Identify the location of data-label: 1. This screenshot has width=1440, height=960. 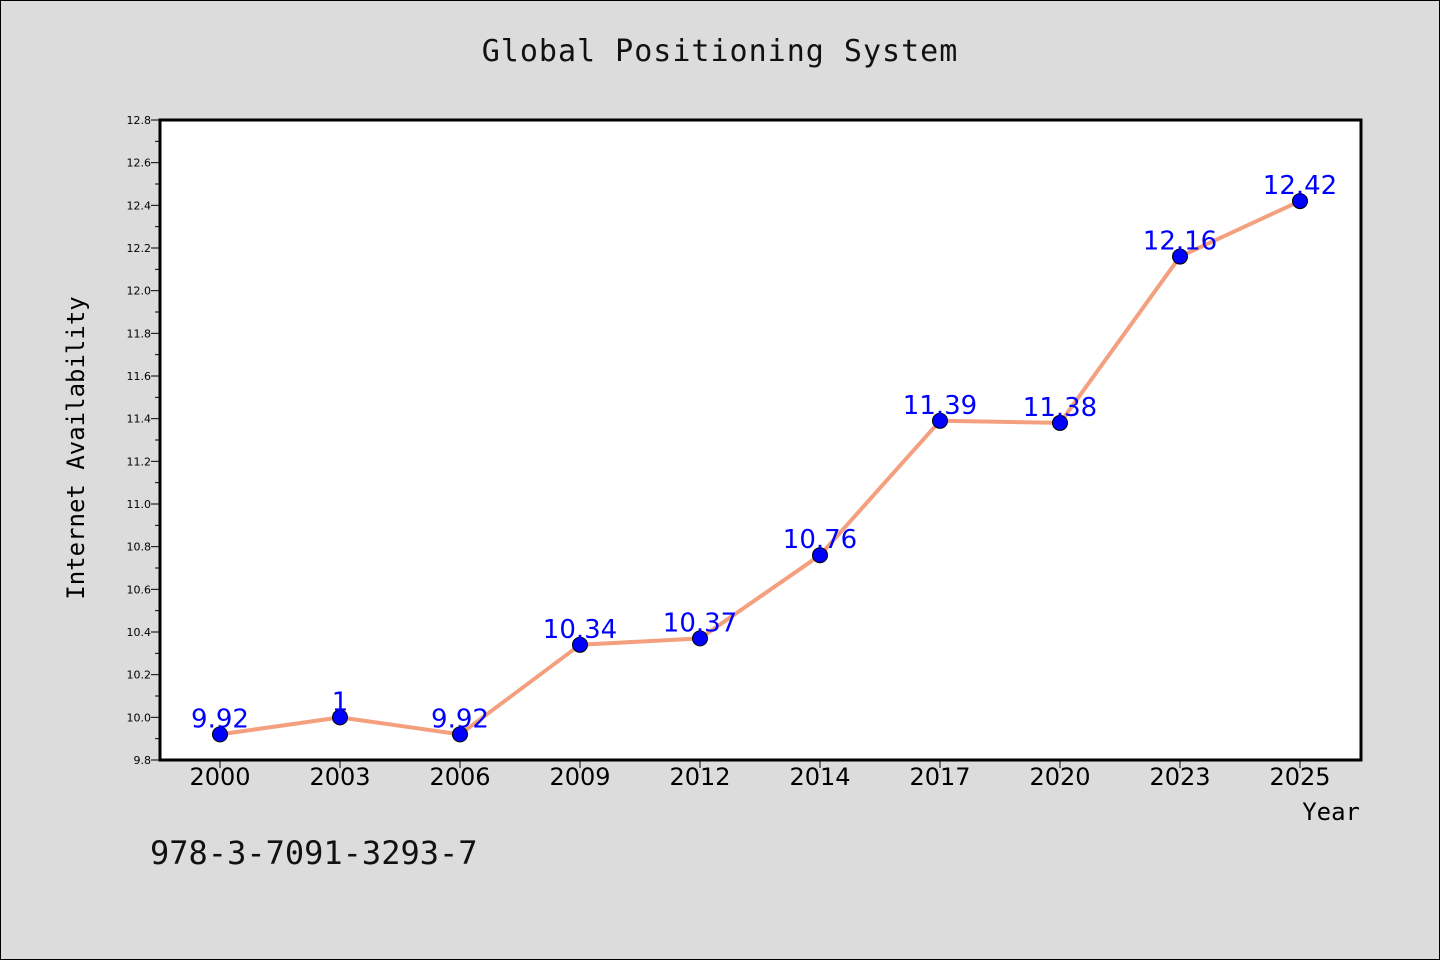
(340, 702).